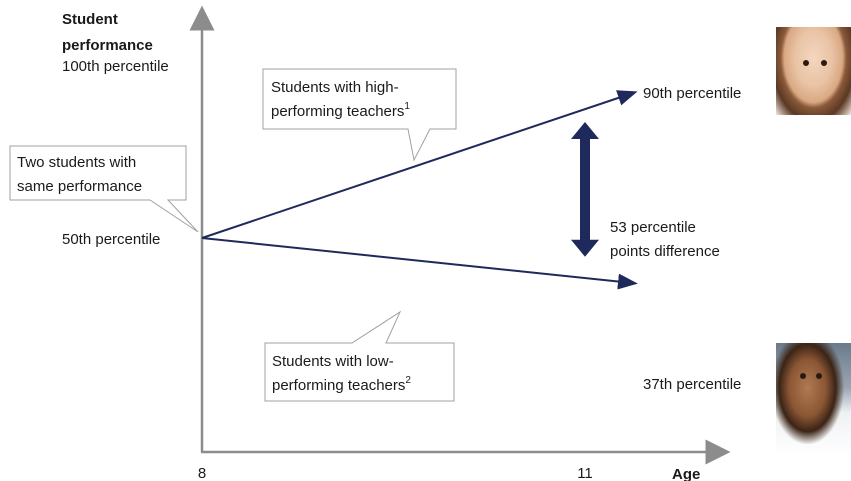 Image resolution: width=851 pixels, height=481 pixels. I want to click on x-tick-label-11: 11, so click(585, 473).